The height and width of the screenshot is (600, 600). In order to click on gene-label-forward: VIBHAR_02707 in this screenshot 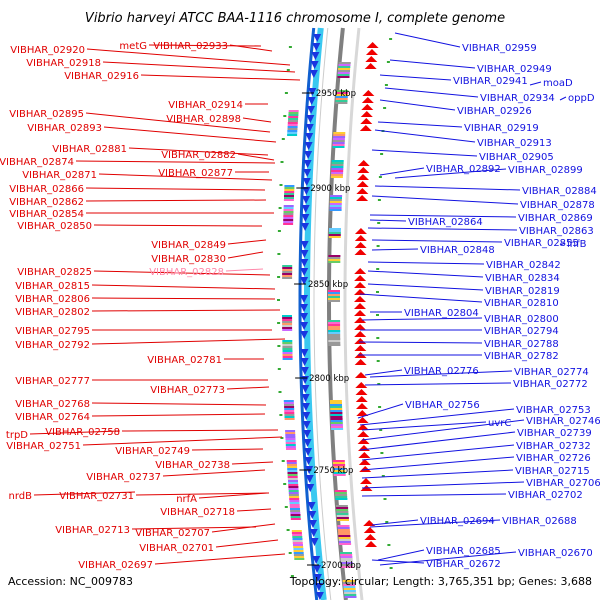, I will do `click(172, 533)`.